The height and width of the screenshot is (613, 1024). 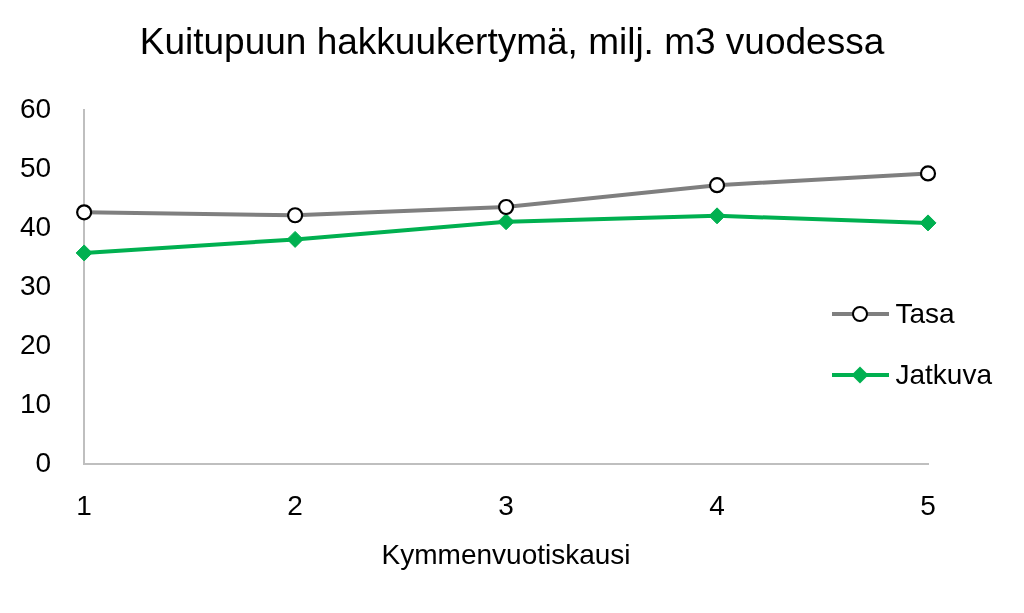 What do you see at coordinates (295, 506) in the screenshot?
I see `x-tick-label: 2` at bounding box center [295, 506].